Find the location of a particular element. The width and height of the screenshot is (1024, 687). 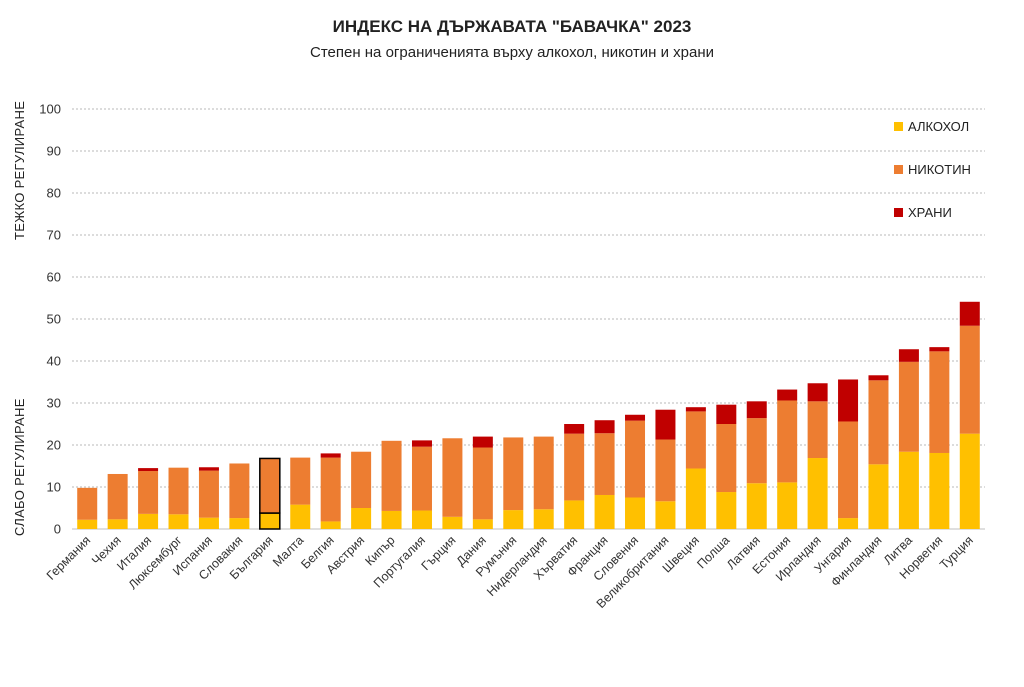

y-tick-label: 10 is located at coordinates (54, 487).